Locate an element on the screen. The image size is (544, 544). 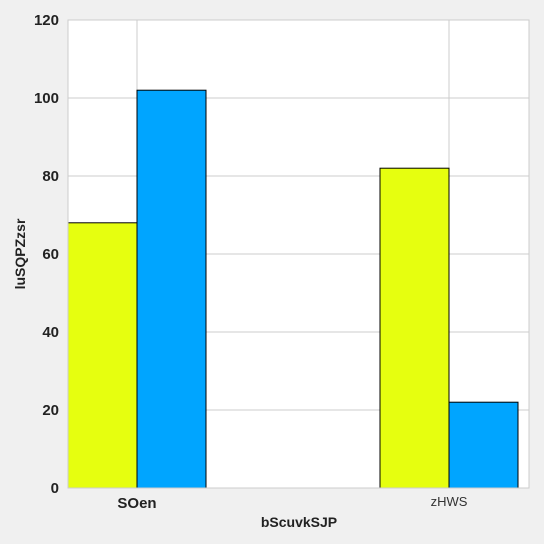
y-tick-label: 0 is located at coordinates (55, 488).